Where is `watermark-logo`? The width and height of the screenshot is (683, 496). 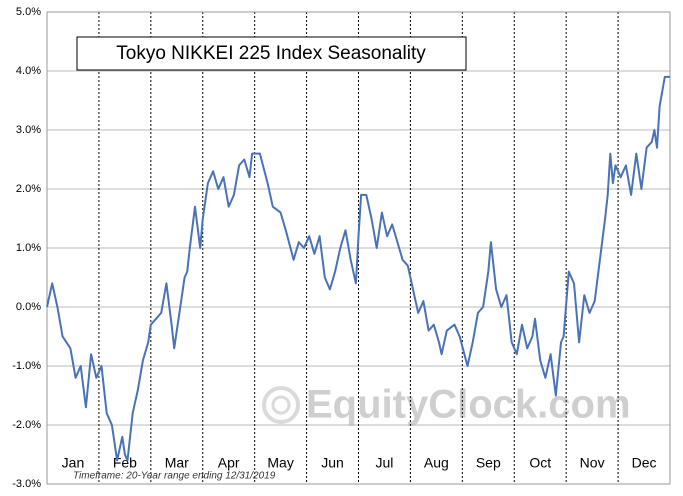 watermark-logo is located at coordinates (281, 405).